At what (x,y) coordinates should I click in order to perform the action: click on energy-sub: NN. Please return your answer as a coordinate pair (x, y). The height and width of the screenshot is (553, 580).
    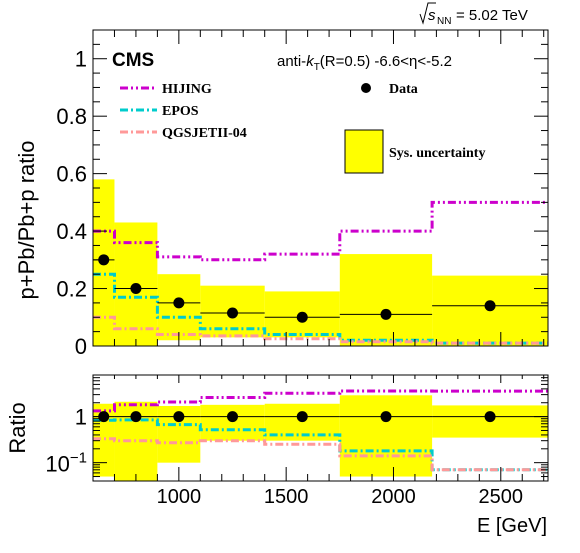
    Looking at the image, I should click on (444, 21).